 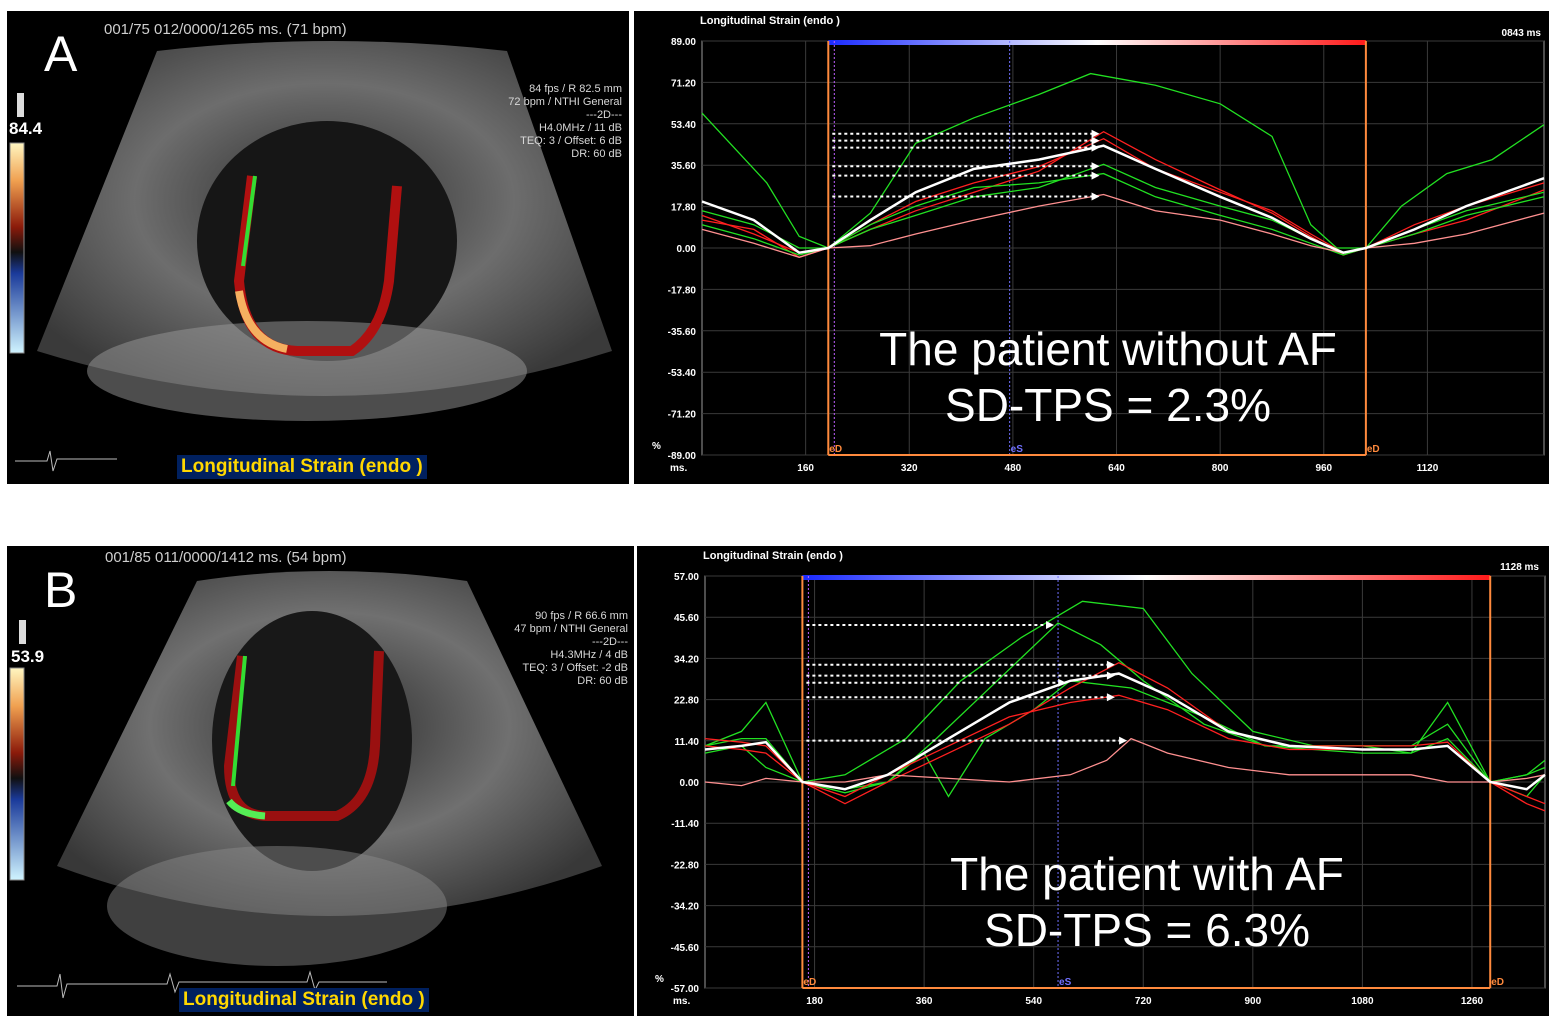 What do you see at coordinates (685, 989) in the screenshot?
I see `y-tick-label: -57.00` at bounding box center [685, 989].